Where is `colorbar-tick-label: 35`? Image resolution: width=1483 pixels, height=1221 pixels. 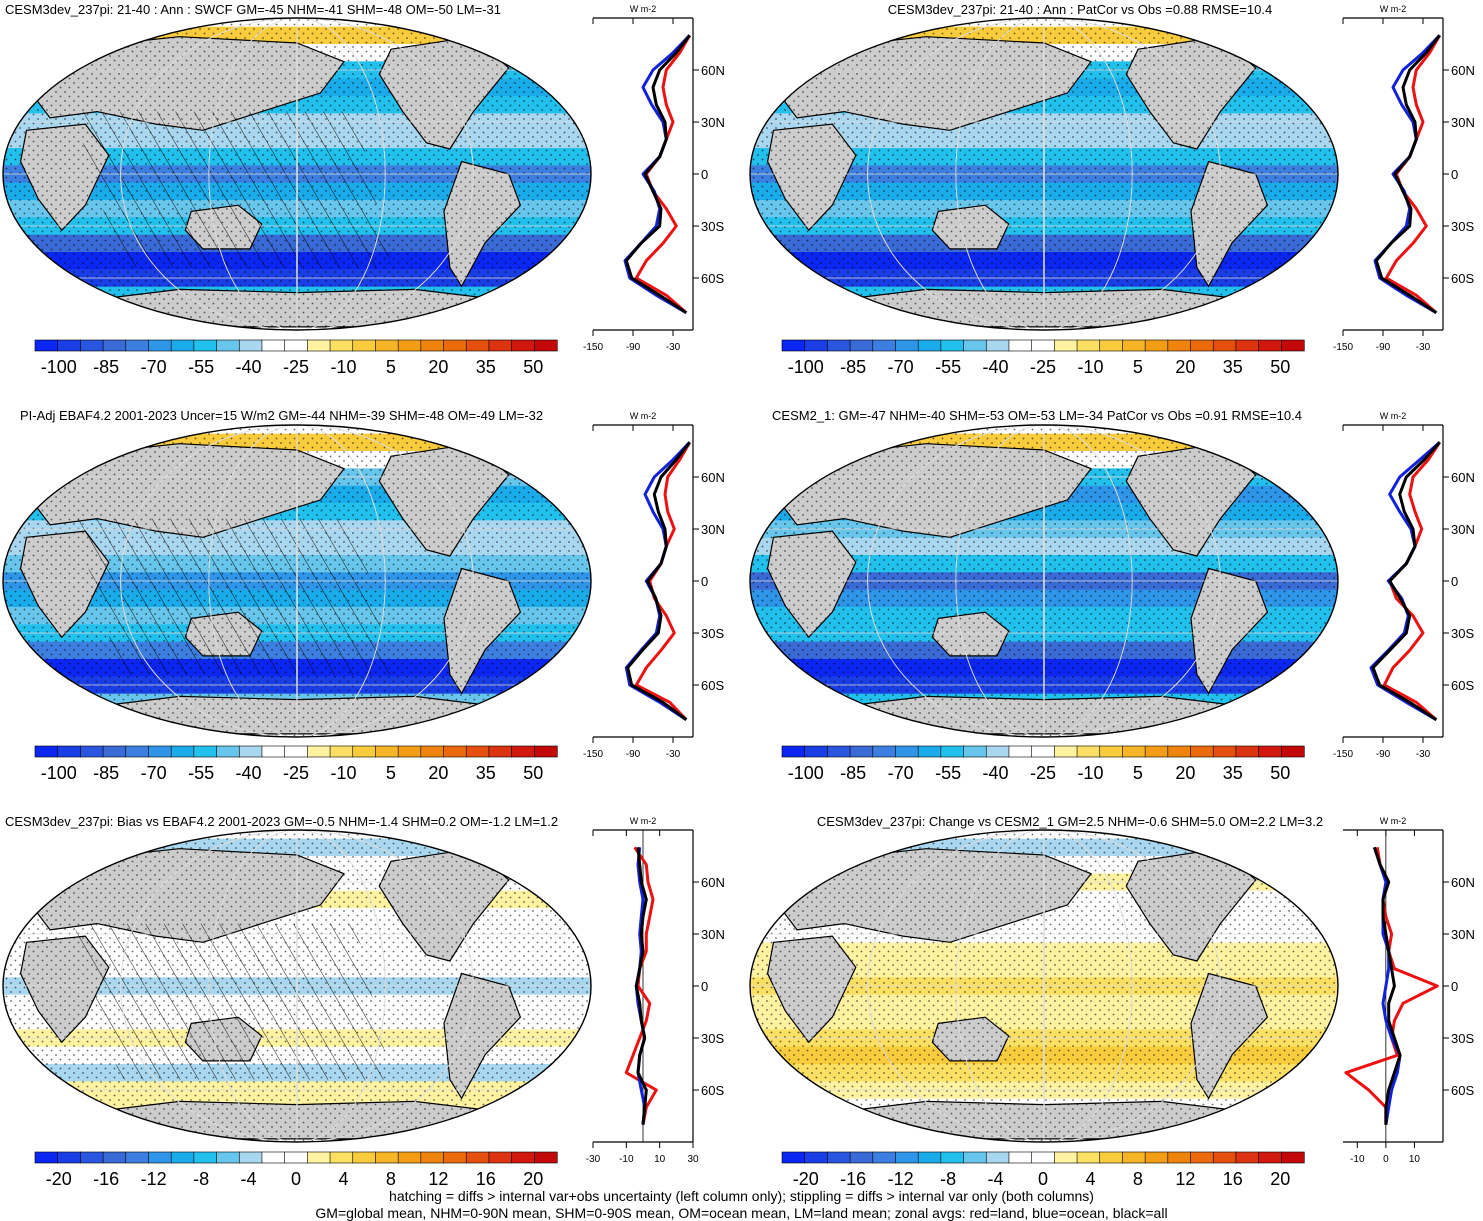
colorbar-tick-label: 35 is located at coordinates (486, 367).